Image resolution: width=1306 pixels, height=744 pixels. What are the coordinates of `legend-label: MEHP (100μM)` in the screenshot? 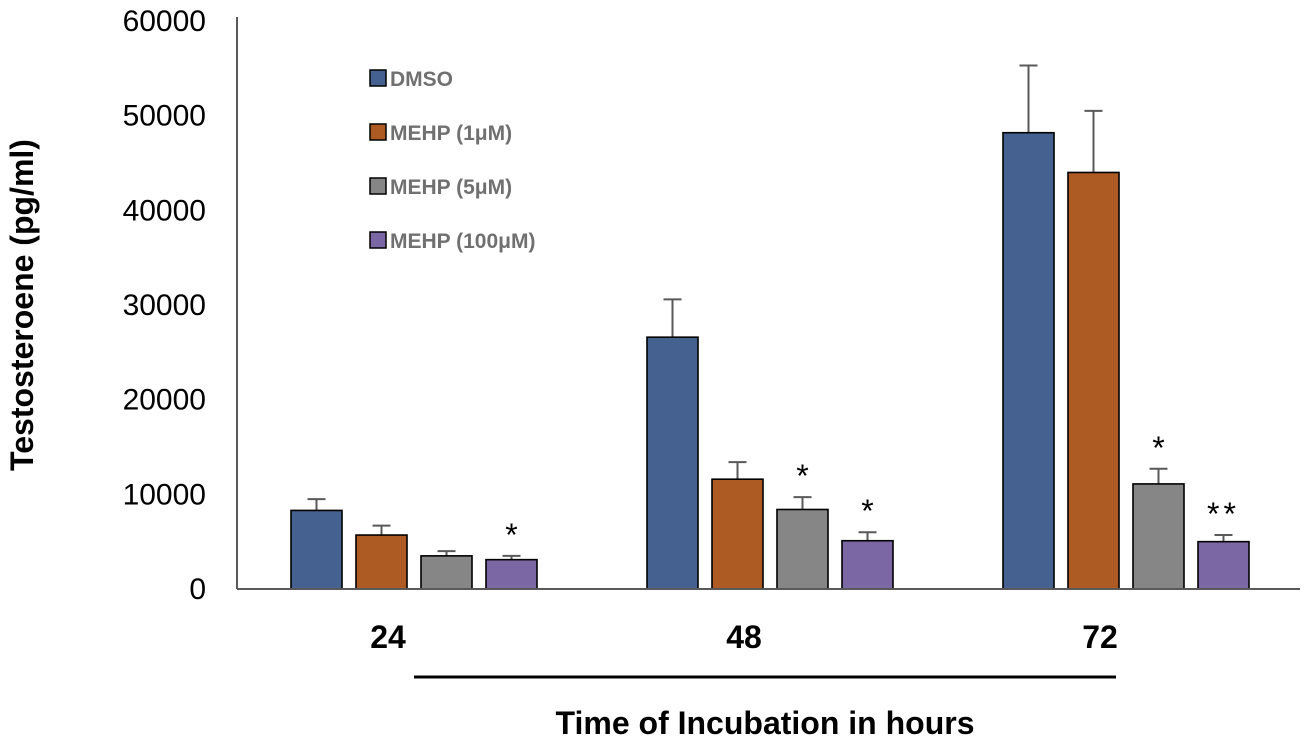 It's located at (463, 241).